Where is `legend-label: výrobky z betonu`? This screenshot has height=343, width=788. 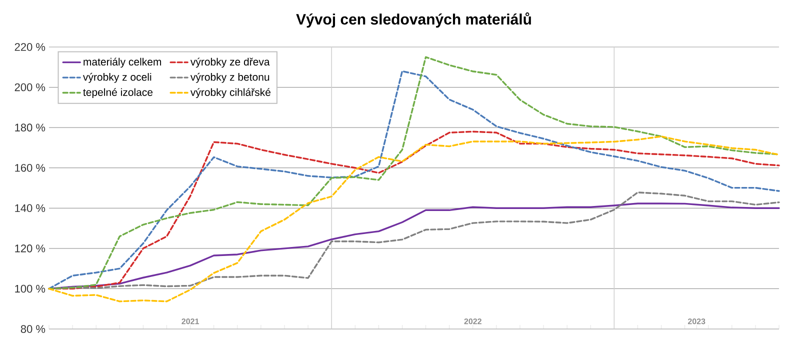 legend-label: výrobky z betonu is located at coordinates (230, 77).